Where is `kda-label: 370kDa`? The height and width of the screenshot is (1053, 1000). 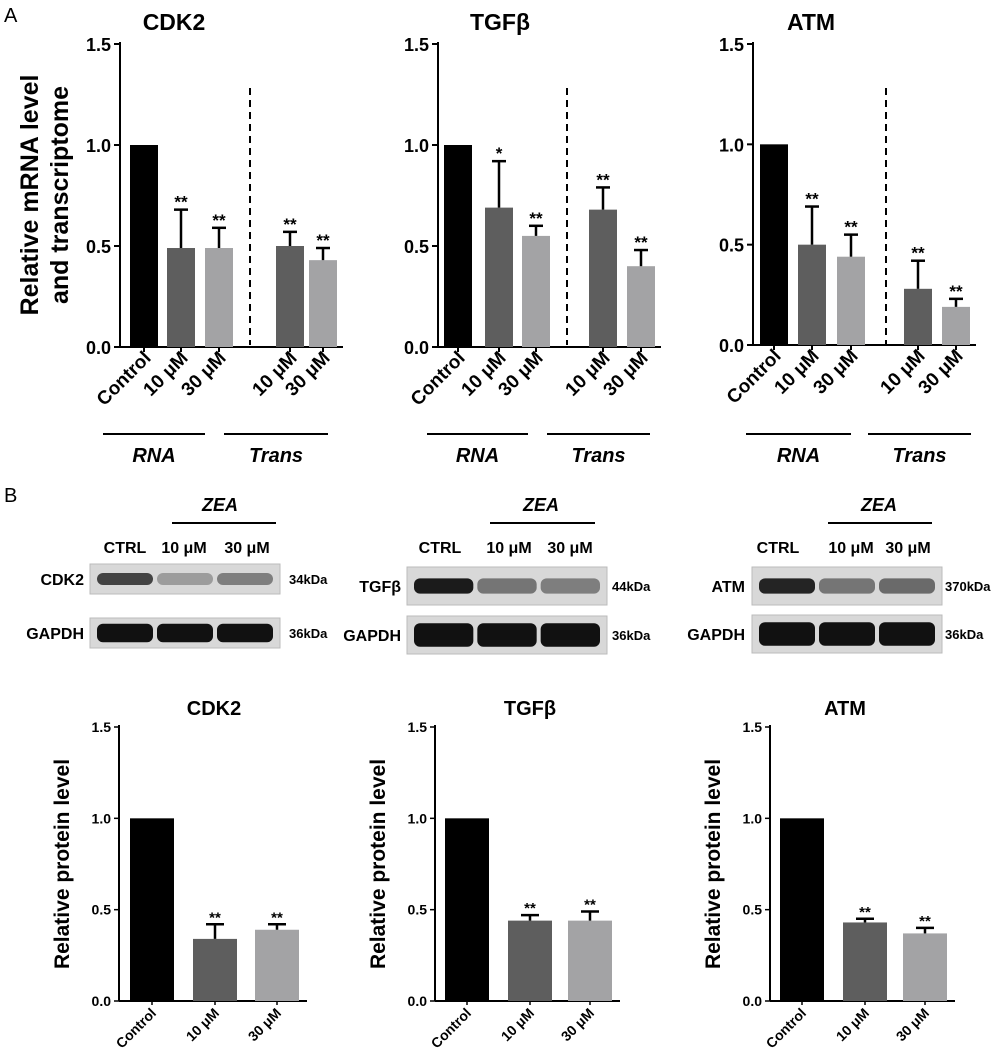 kda-label: 370kDa is located at coordinates (968, 586).